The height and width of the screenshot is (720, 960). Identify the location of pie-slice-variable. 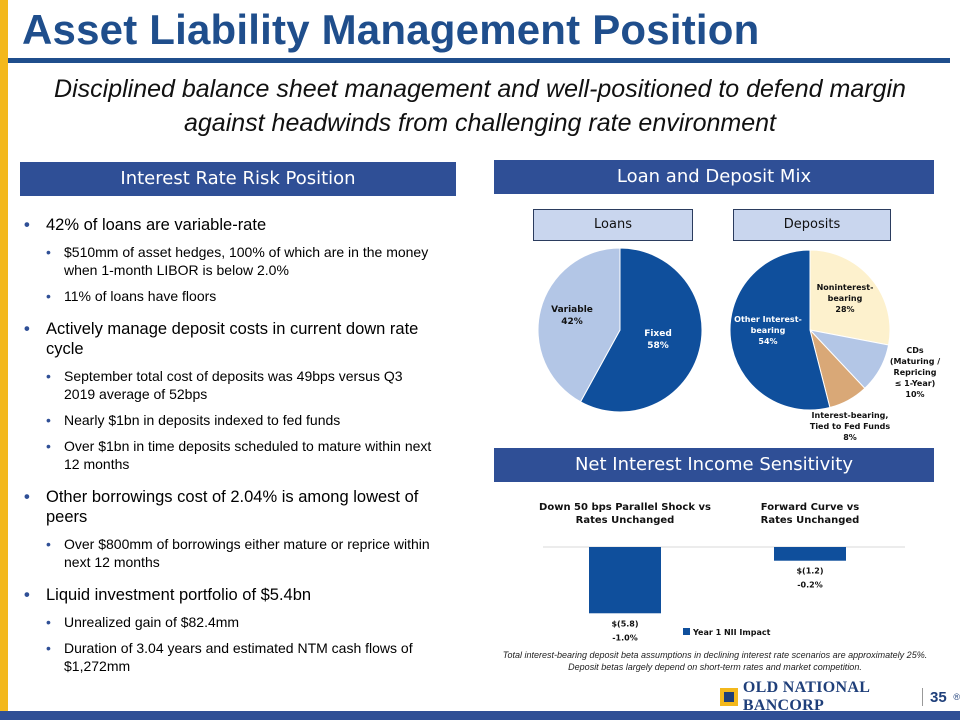
(579, 325).